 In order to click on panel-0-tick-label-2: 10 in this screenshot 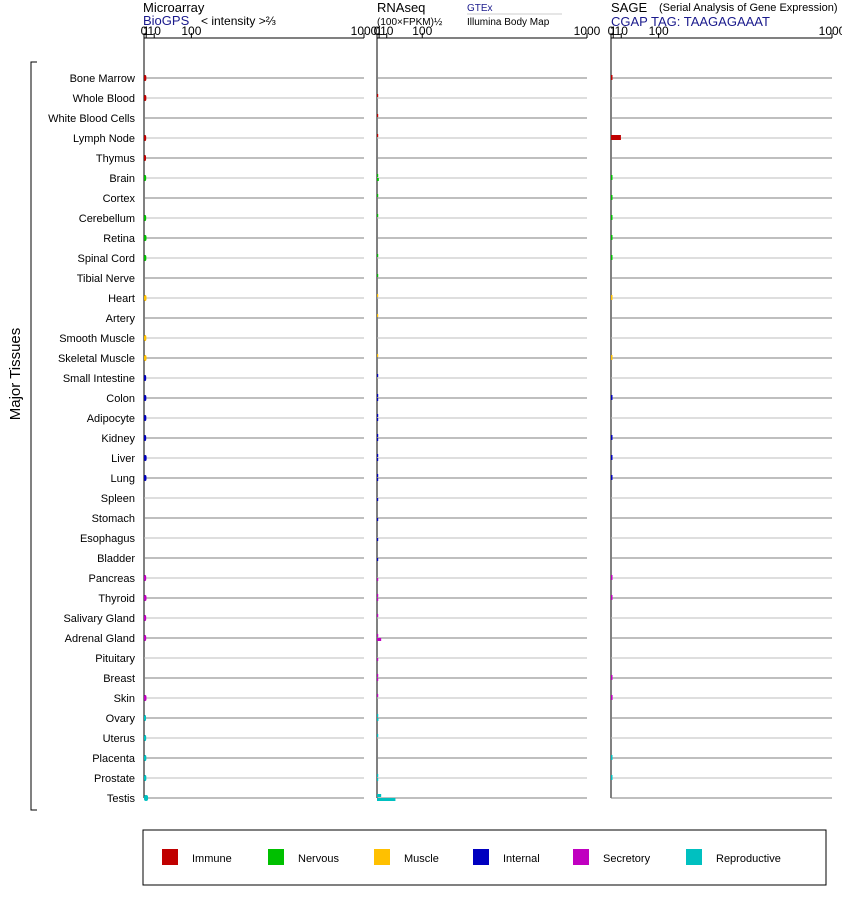, I will do `click(155, 31)`.